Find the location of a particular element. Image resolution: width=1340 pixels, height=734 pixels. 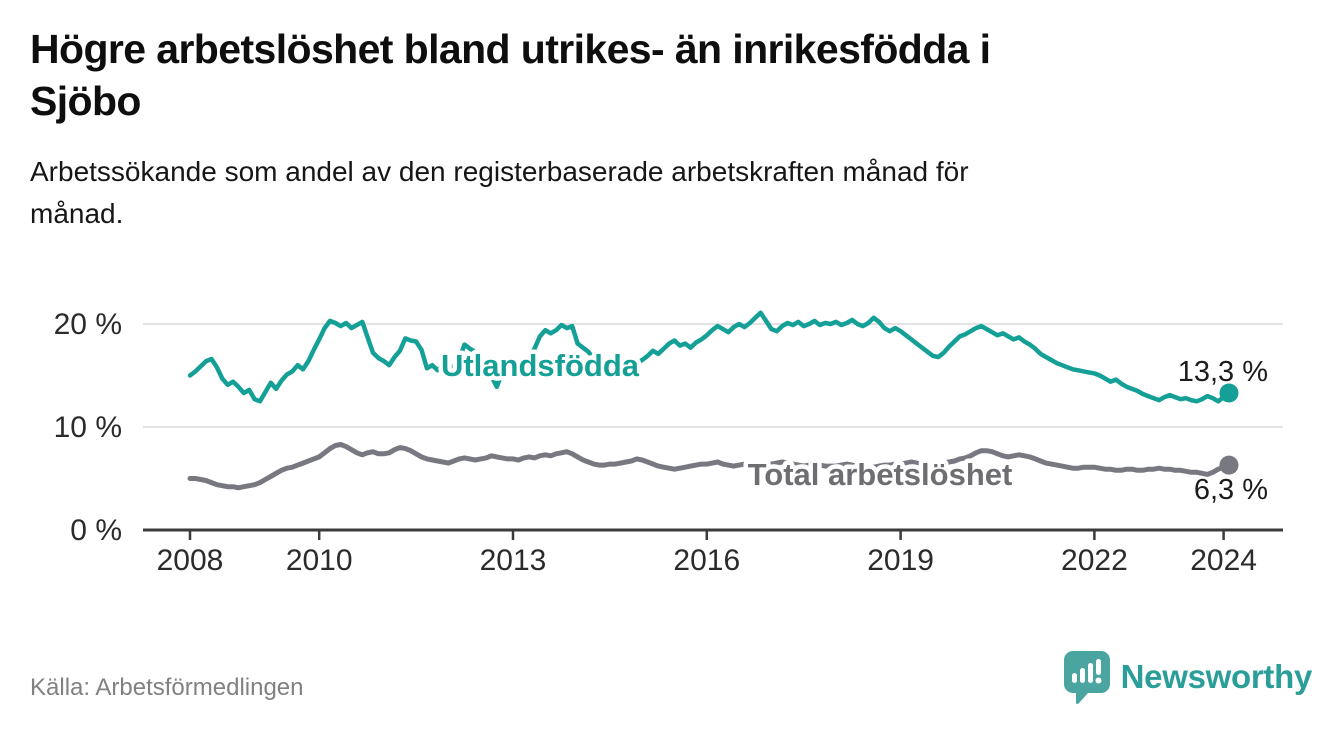

series-label-total: Total arbetslöshet is located at coordinates (880, 474).